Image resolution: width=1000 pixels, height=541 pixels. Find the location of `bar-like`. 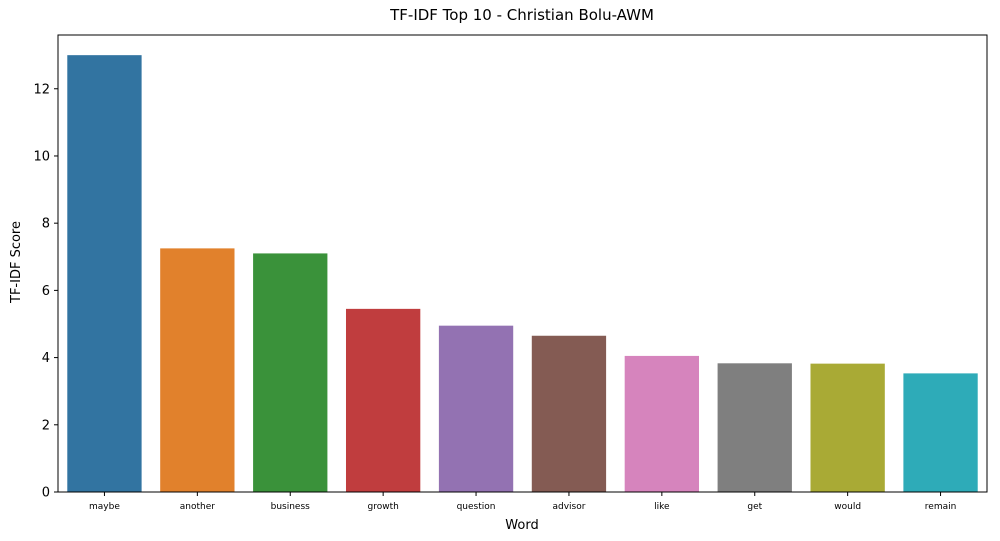

bar-like is located at coordinates (662, 423).